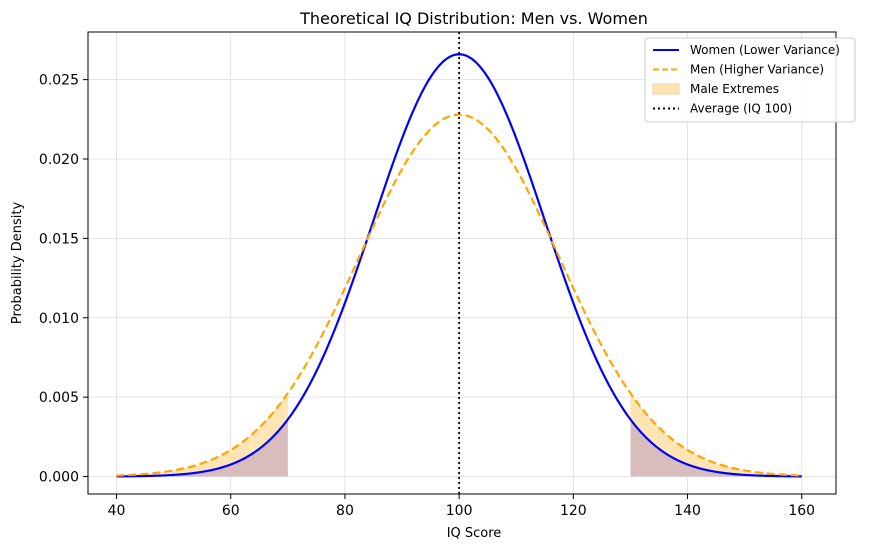 Image resolution: width=871 pixels, height=549 pixels. I want to click on legend-item: Women (Lower Variance), so click(746, 50).